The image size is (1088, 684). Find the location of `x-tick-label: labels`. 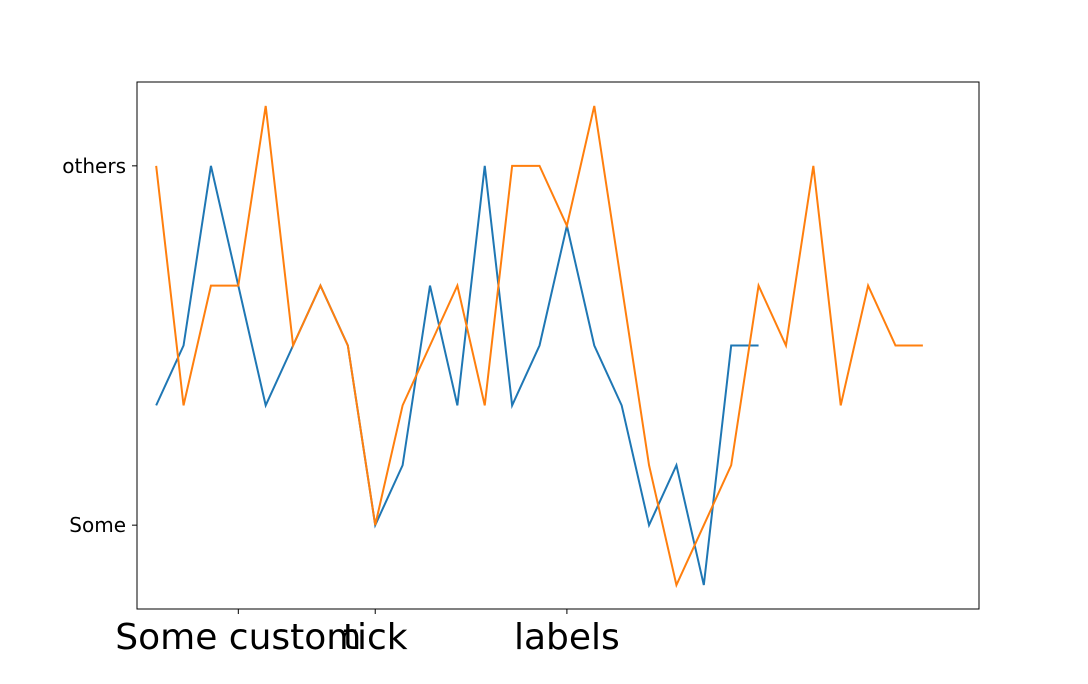

x-tick-label: labels is located at coordinates (567, 637).